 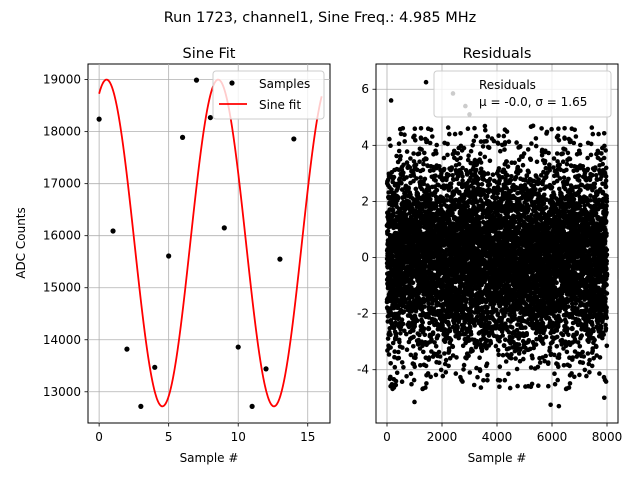 I want to click on sine-fit-ytick-label: 17000, so click(x=62, y=184).